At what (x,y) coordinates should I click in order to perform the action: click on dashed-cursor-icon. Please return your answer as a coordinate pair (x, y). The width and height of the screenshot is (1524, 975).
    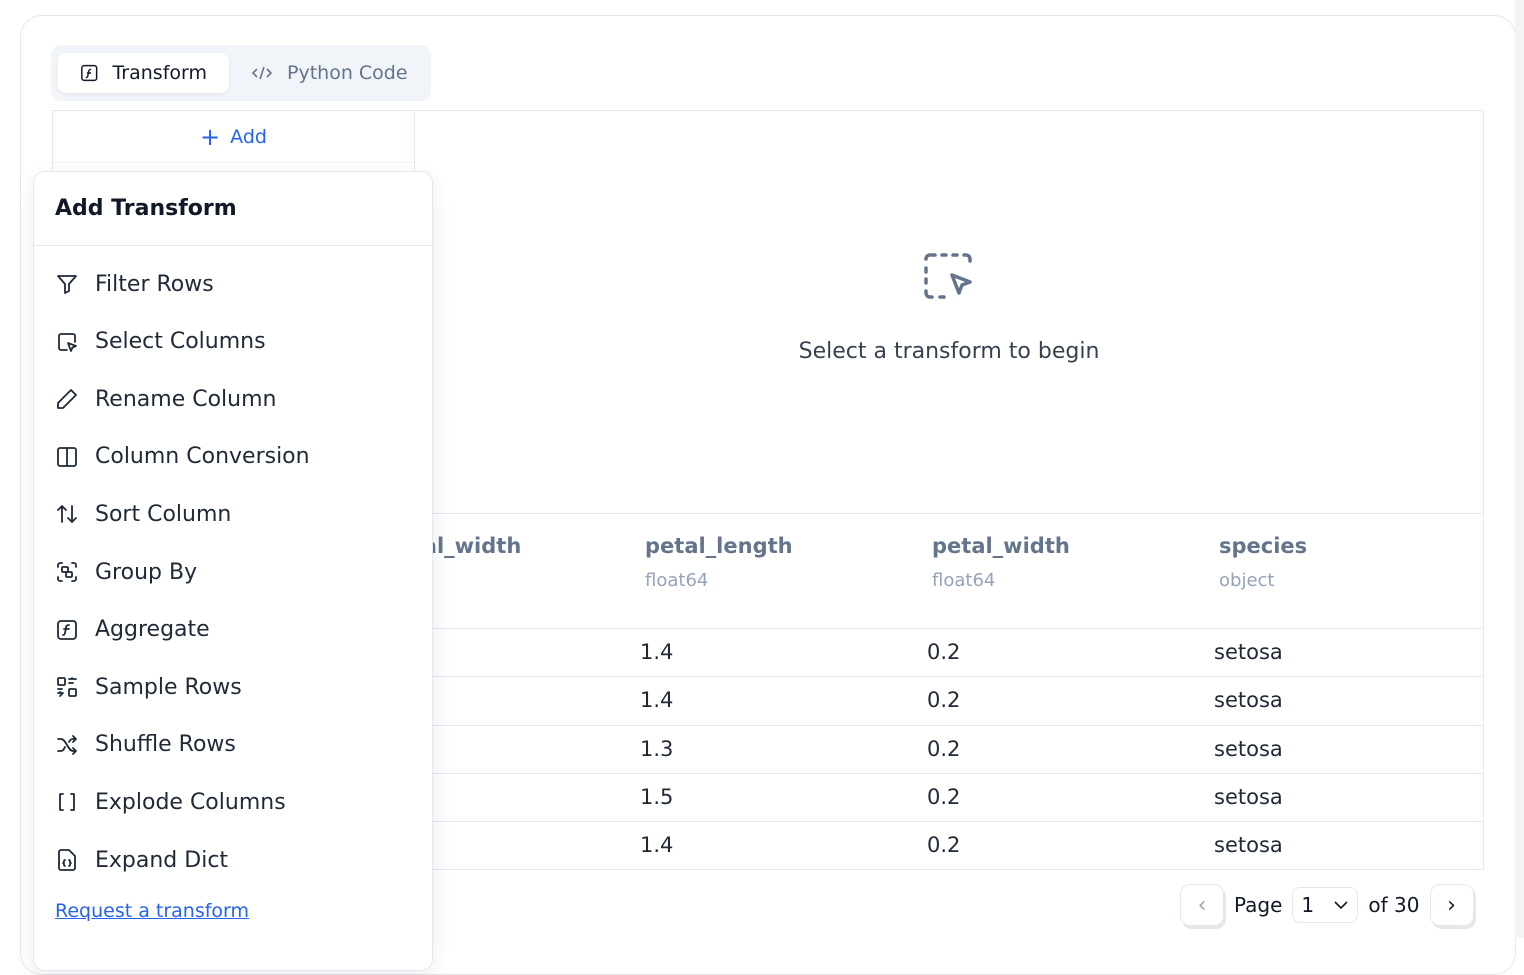
    Looking at the image, I should click on (948, 276).